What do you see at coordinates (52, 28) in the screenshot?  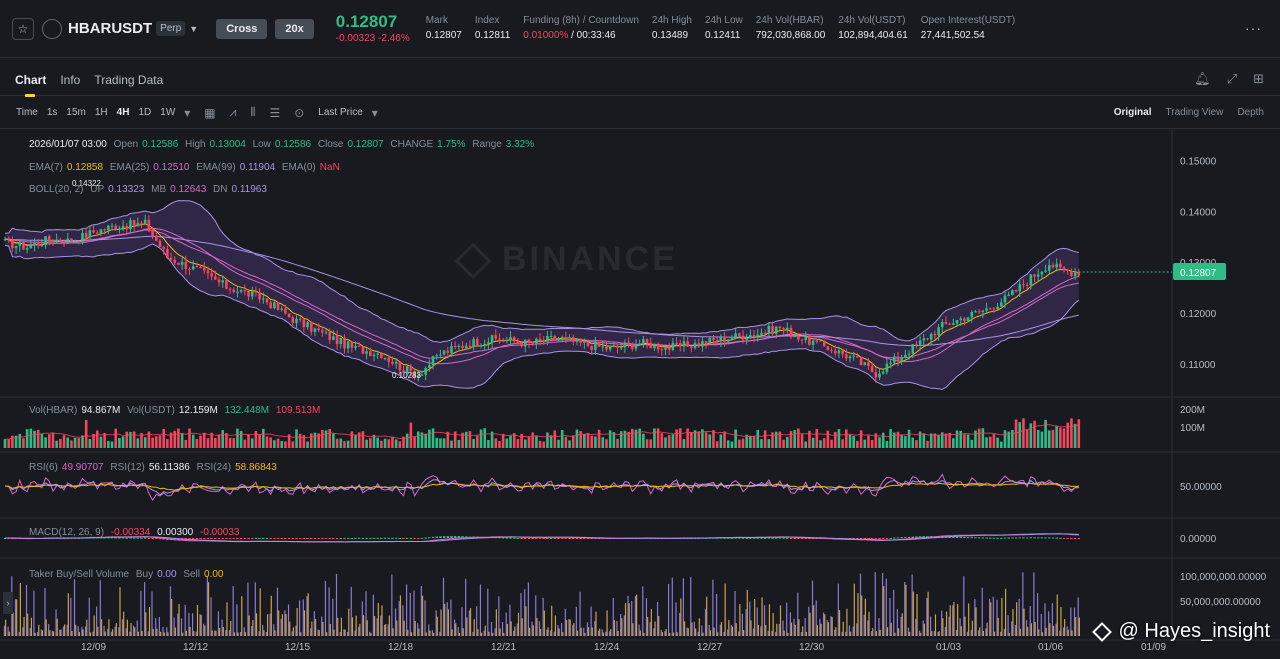 I see `hbar-coin-icon` at bounding box center [52, 28].